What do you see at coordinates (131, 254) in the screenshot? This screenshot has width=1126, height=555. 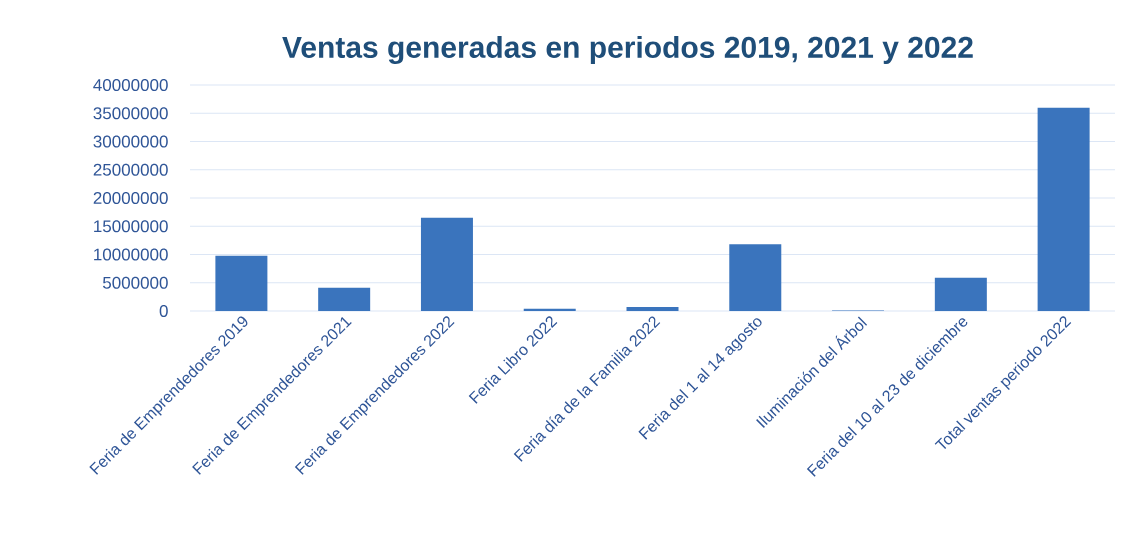 I see `y-tick-label: 10000000` at bounding box center [131, 254].